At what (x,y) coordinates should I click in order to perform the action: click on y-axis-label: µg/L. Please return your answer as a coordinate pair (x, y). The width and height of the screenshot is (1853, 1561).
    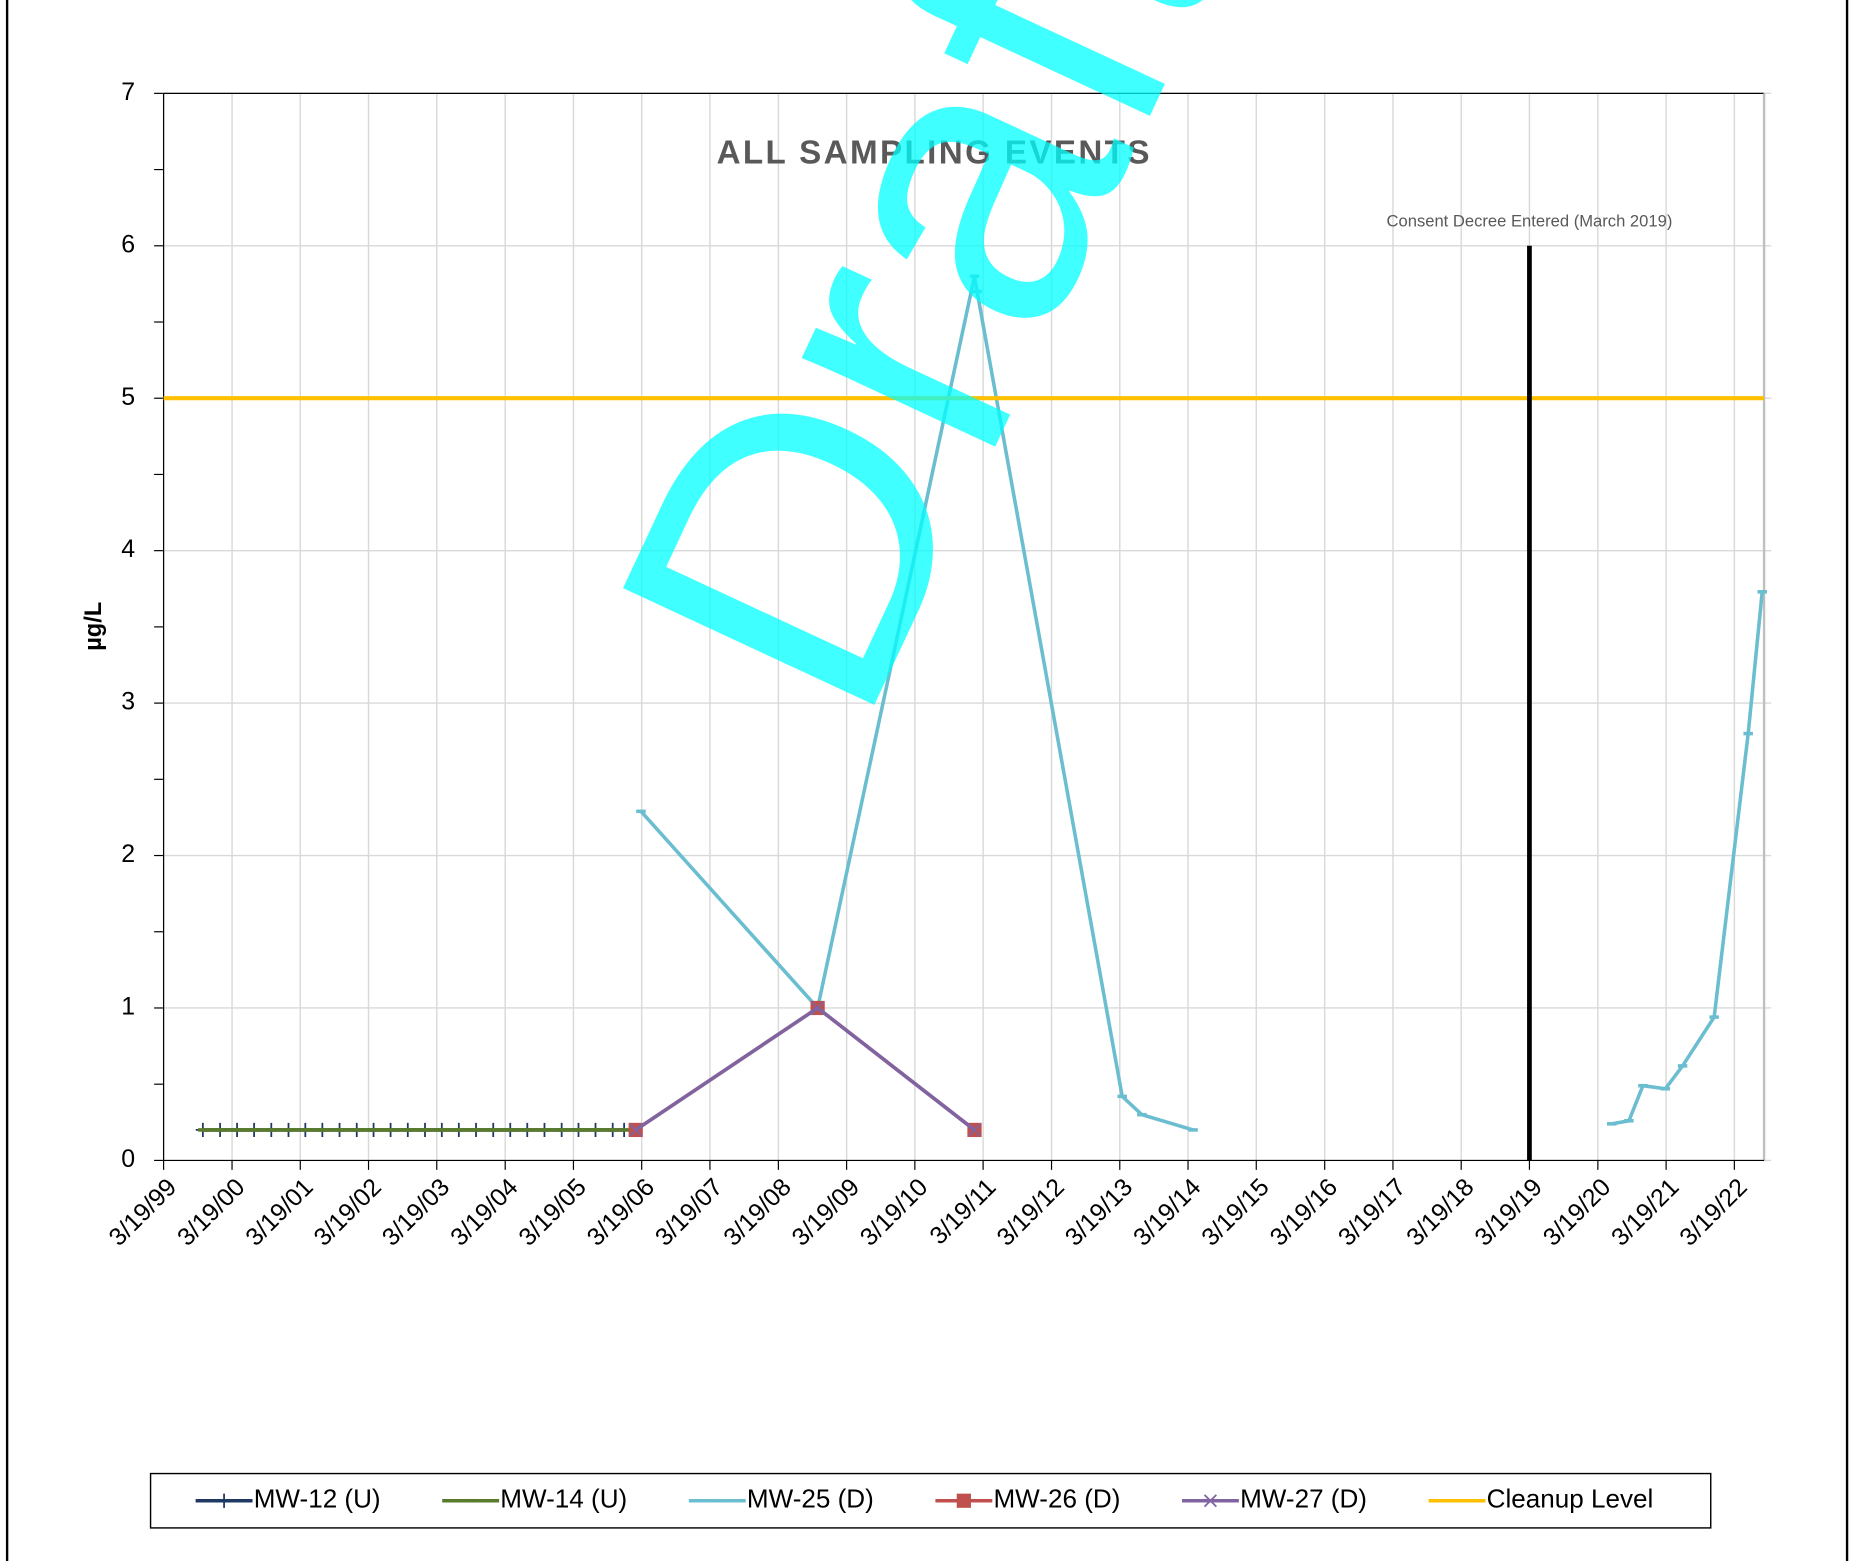
    Looking at the image, I should click on (94, 626).